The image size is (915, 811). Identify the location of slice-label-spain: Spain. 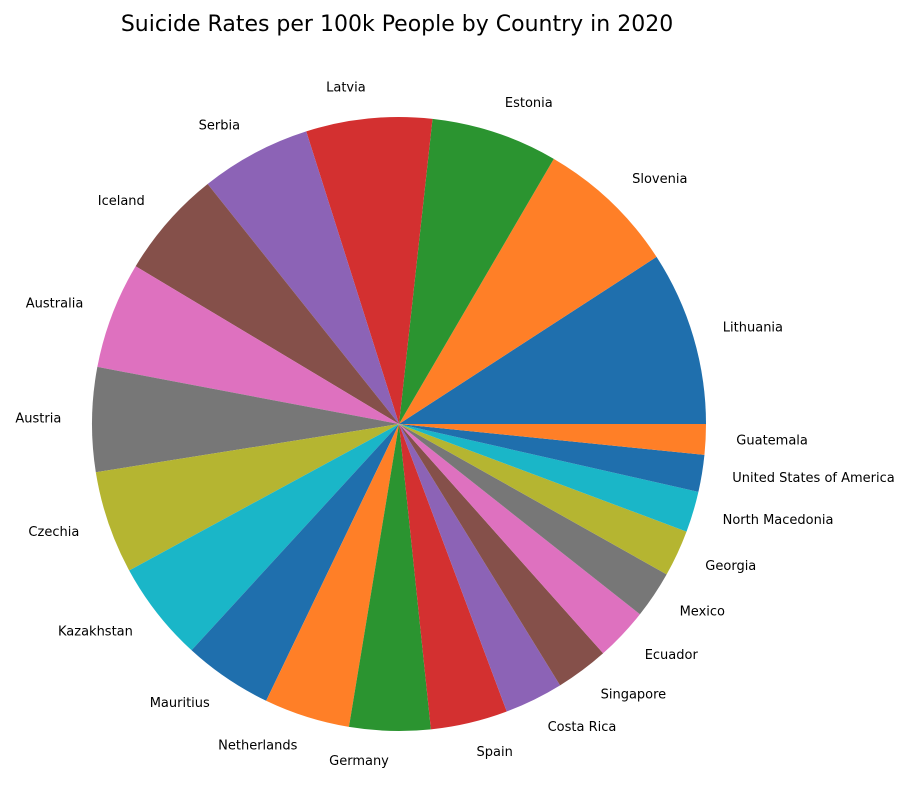
(495, 752).